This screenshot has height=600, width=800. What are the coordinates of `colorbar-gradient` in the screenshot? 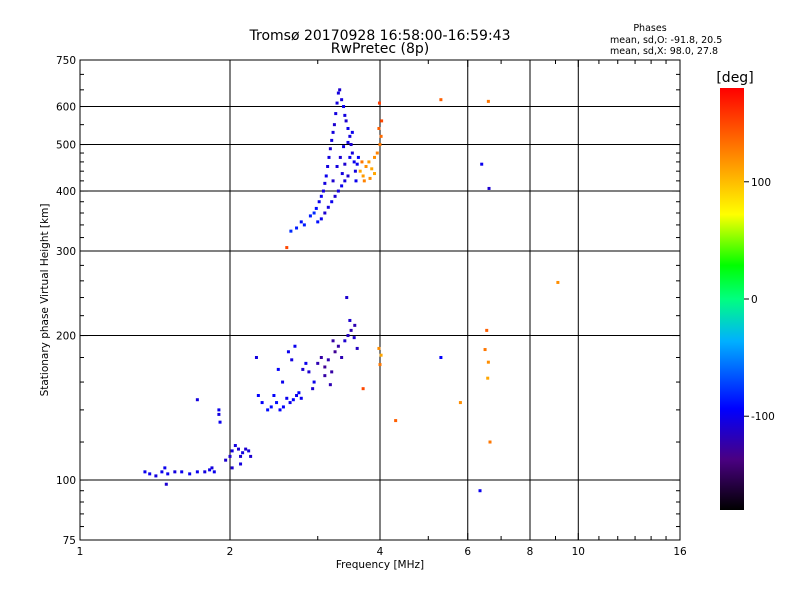 It's located at (732, 299).